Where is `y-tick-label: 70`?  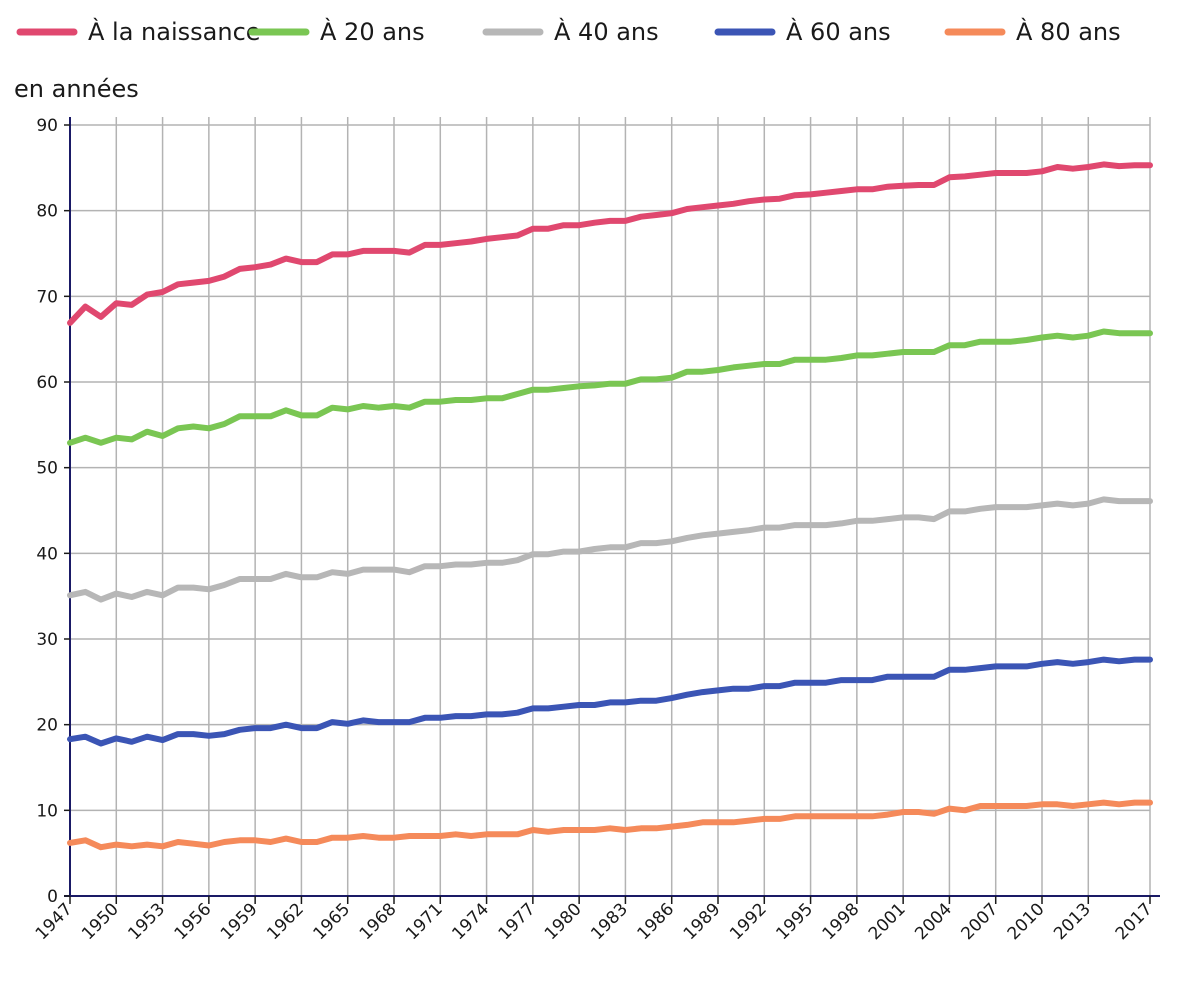 y-tick-label: 70 is located at coordinates (47, 297).